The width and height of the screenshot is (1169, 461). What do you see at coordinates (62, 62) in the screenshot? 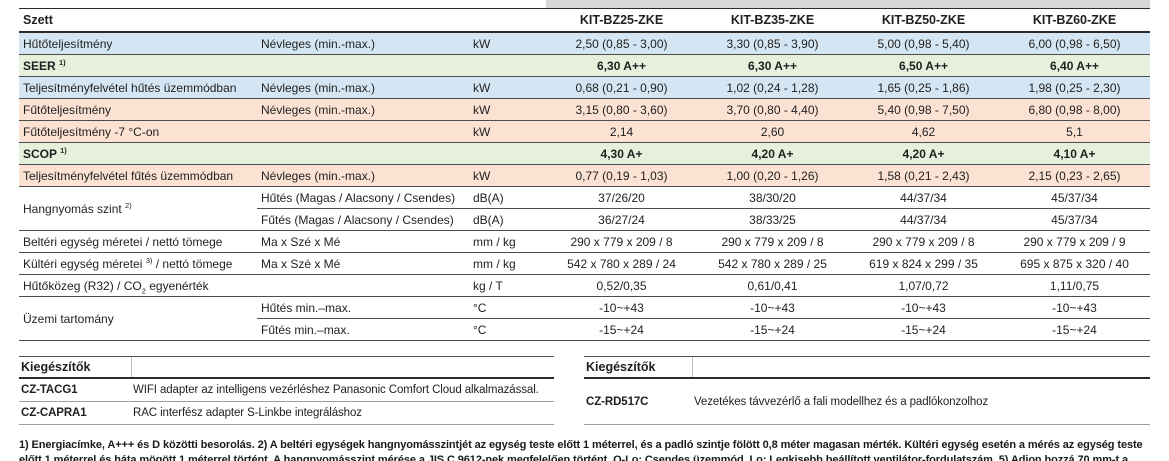
I see `footnote-marker: 1)` at bounding box center [62, 62].